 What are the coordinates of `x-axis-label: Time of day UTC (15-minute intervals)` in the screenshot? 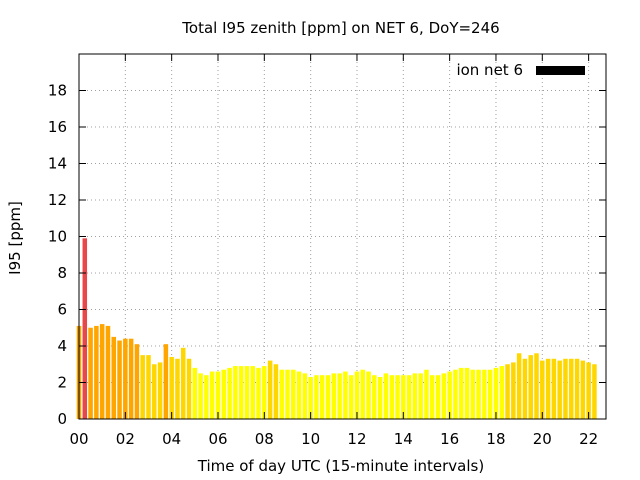 It's located at (340, 466).